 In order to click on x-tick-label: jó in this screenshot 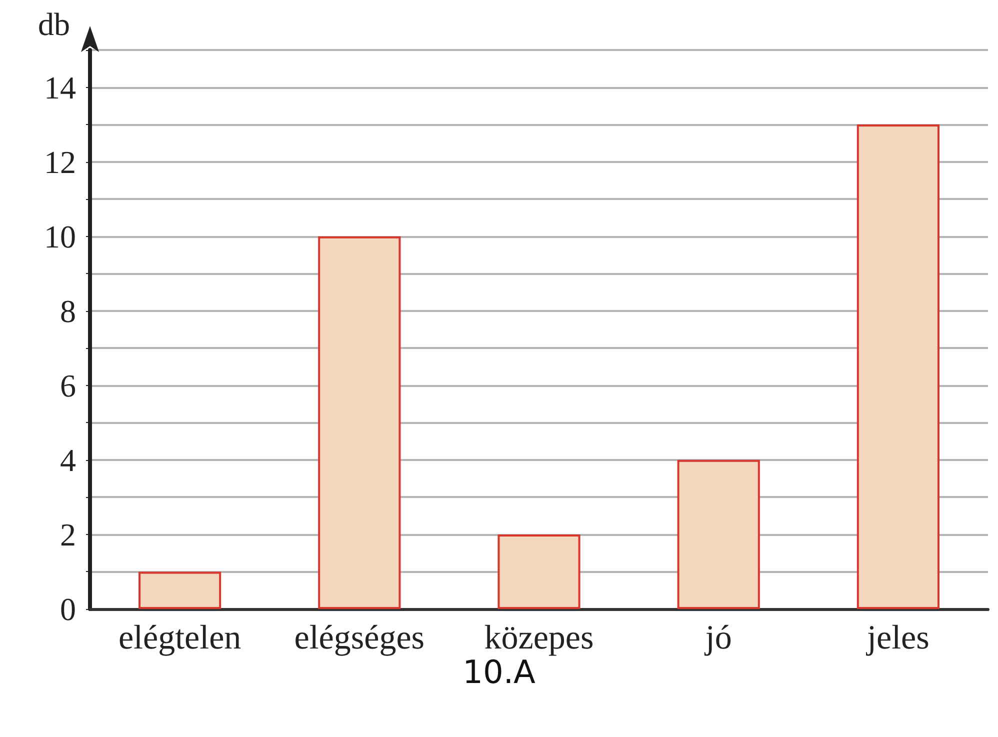, I will do `click(718, 638)`.